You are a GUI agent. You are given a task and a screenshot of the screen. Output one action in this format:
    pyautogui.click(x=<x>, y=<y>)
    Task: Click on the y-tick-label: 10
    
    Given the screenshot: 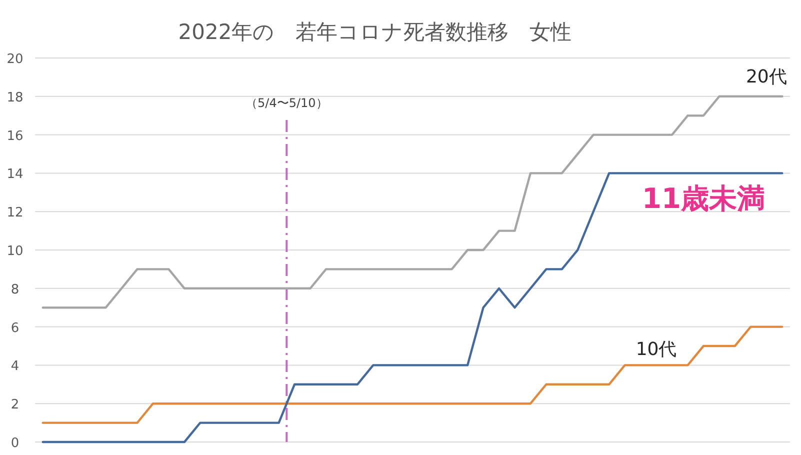 What is the action you would take?
    pyautogui.click(x=15, y=251)
    